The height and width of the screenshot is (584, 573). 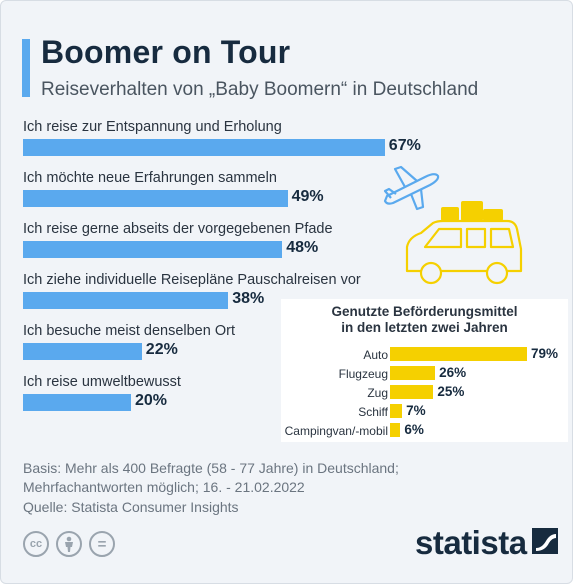 I want to click on chart-title: Boomer on Tour, so click(x=166, y=52).